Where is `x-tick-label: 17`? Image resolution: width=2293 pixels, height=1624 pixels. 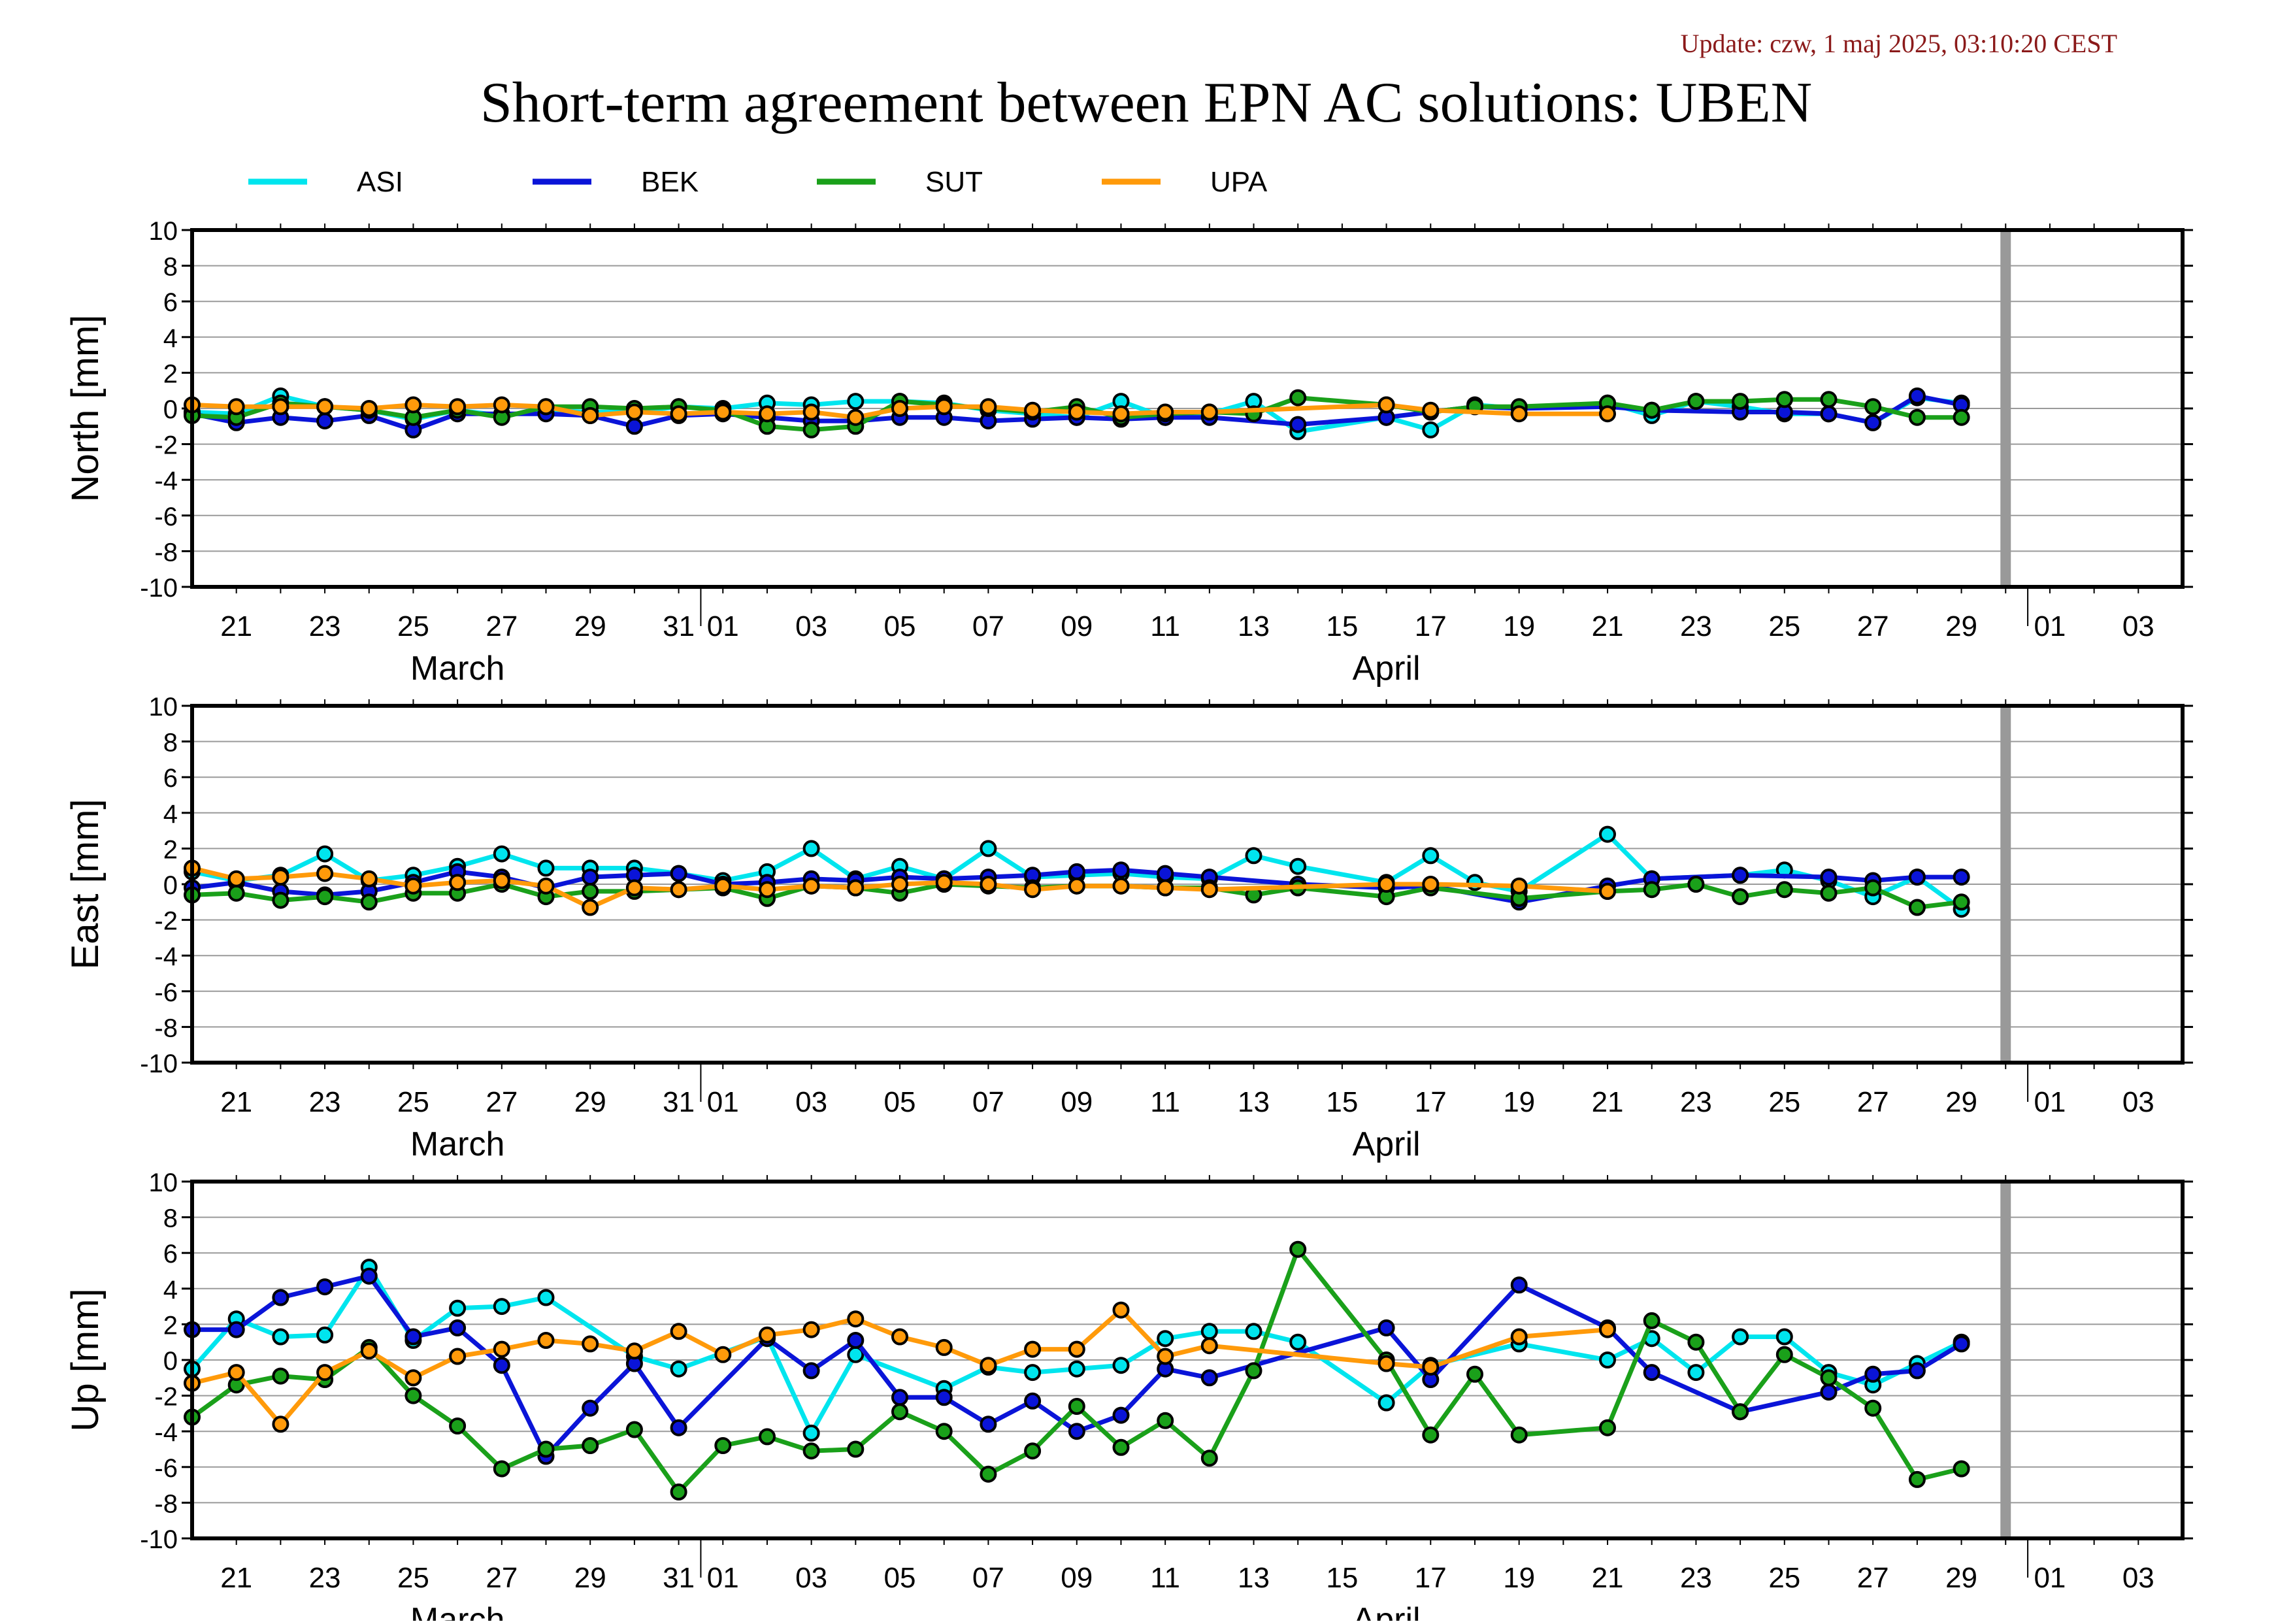
x-tick-label: 17 is located at coordinates (1431, 626).